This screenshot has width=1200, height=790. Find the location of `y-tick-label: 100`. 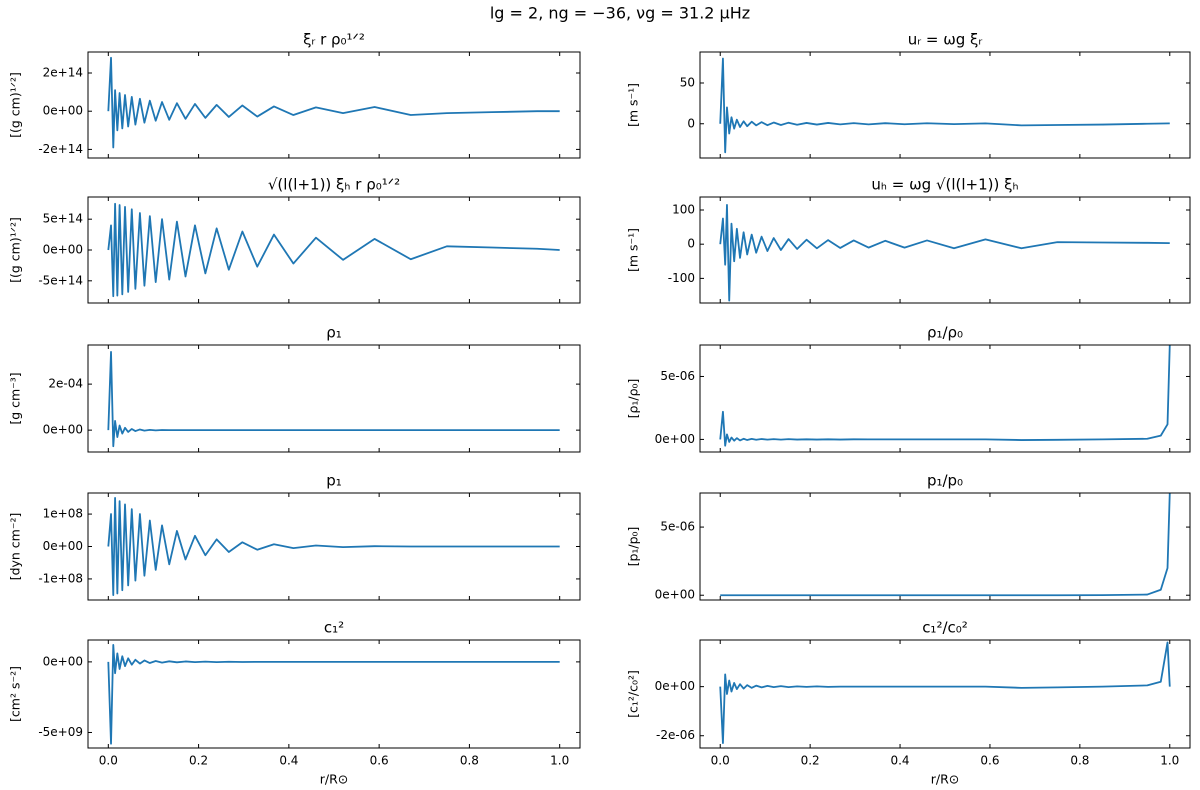

y-tick-label: 100 is located at coordinates (683, 209).